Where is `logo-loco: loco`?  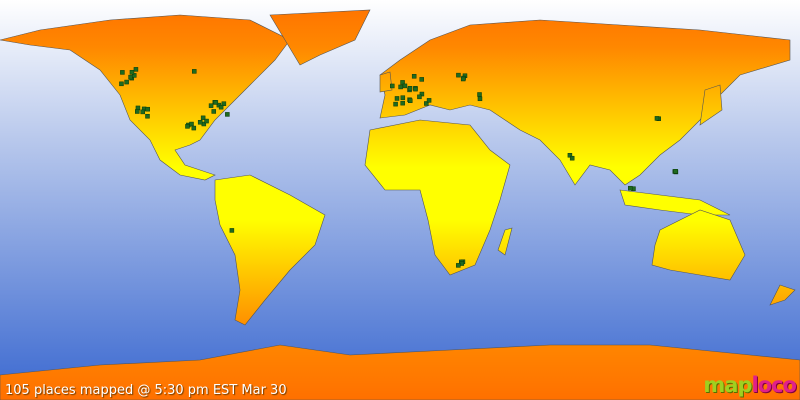 logo-loco: loco is located at coordinates (774, 385).